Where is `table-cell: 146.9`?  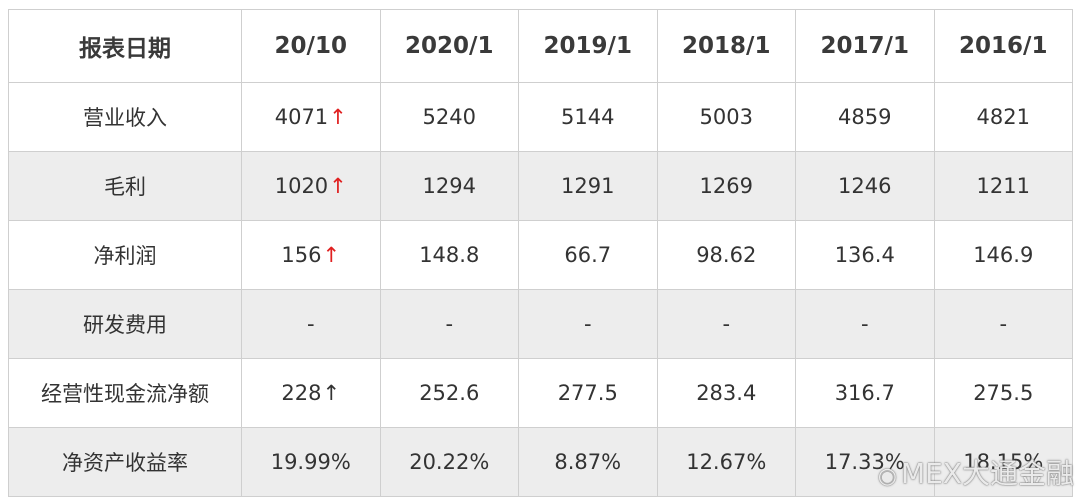
table-cell: 146.9 is located at coordinates (1003, 255).